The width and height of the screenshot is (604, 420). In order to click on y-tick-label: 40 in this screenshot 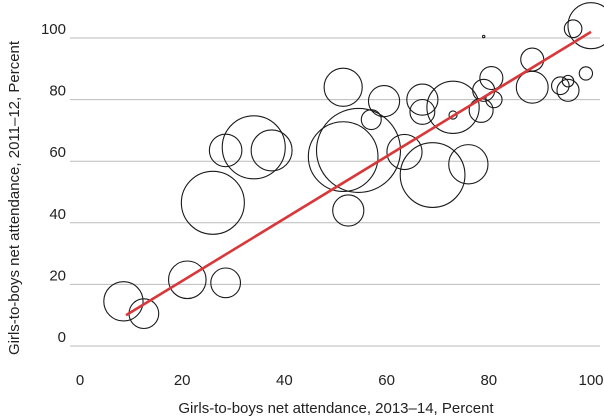, I will do `click(57, 214)`.